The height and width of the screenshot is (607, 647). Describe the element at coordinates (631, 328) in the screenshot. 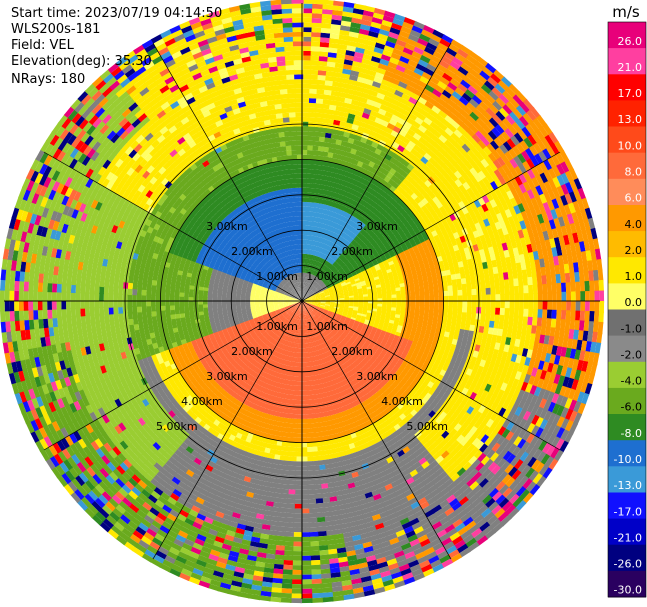

I see `colorbar-tick-label: -1.0` at that location.